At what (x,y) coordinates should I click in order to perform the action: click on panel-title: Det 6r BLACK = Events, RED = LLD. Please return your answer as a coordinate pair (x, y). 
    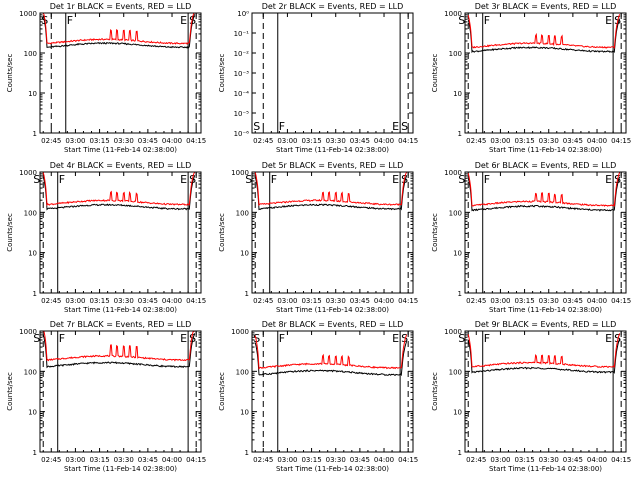
    Looking at the image, I should click on (546, 165).